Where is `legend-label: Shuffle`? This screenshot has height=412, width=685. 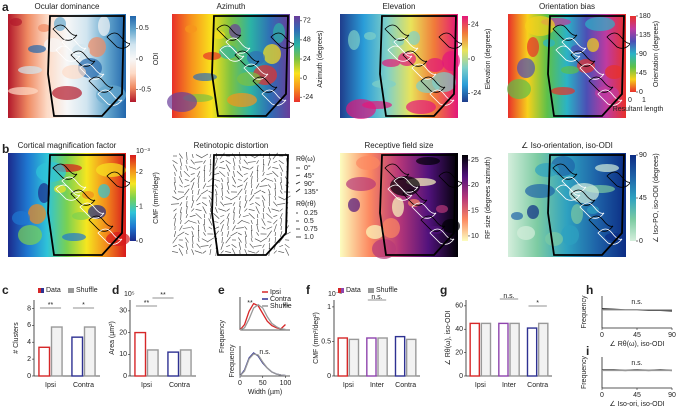 legend-label: Shuffle is located at coordinates (387, 290).